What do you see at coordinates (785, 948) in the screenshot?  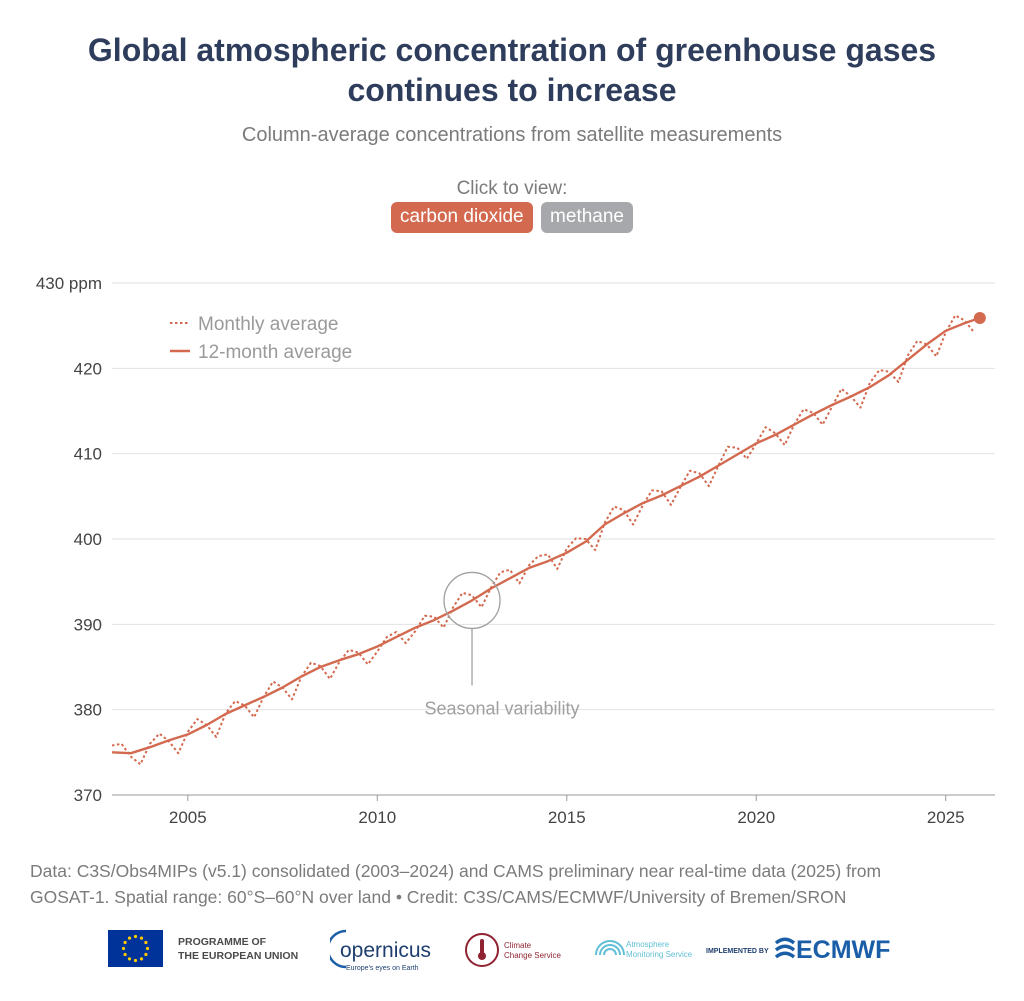 I see `ecmwf-wave-icon` at bounding box center [785, 948].